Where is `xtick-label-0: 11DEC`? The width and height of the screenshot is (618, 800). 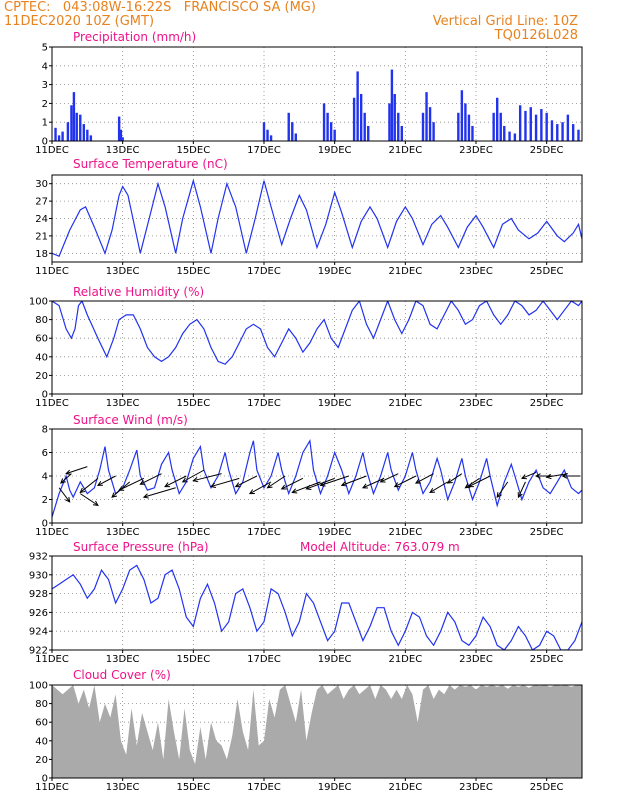
xtick-label-0: 11DEC is located at coordinates (52, 659).